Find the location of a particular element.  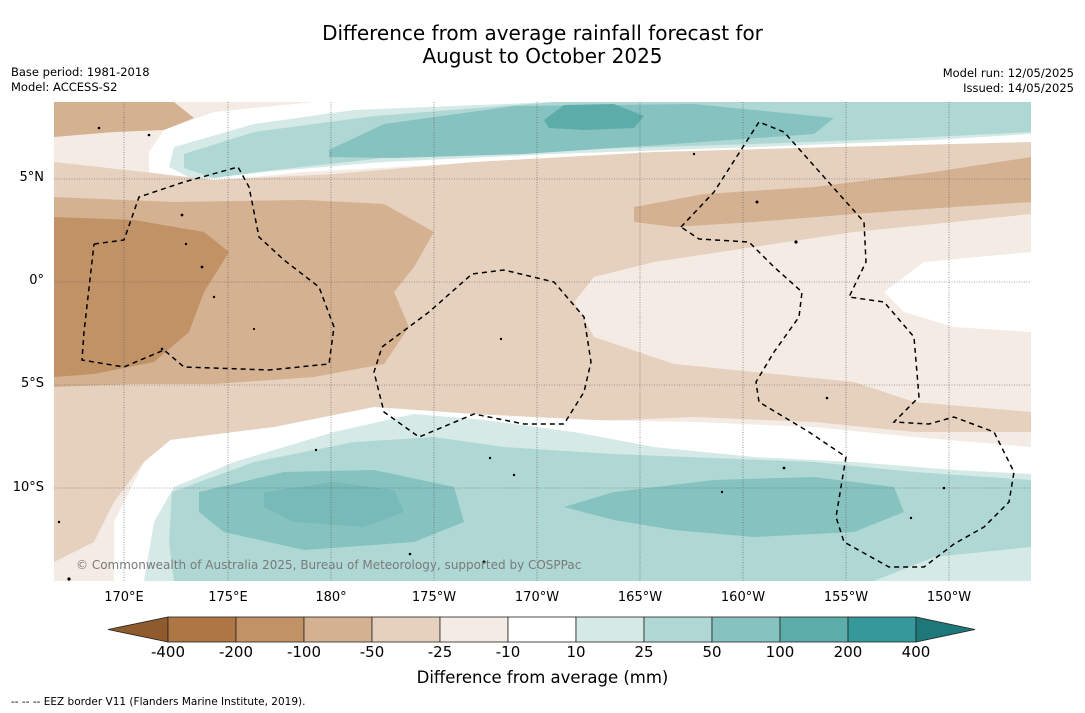

issued-text: Issued: 14/05/2025 is located at coordinates (1018, 88).